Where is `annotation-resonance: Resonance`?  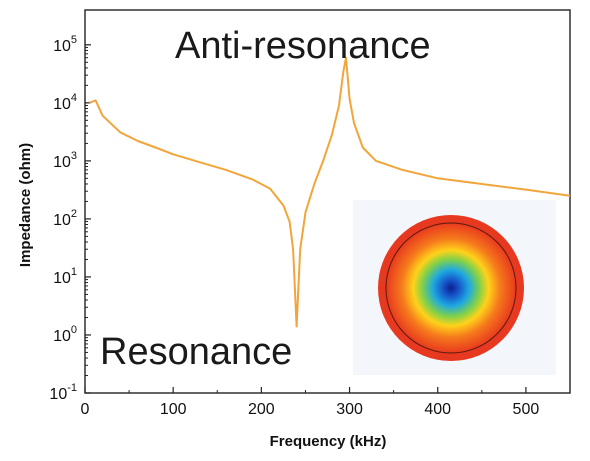 annotation-resonance: Resonance is located at coordinates (196, 352).